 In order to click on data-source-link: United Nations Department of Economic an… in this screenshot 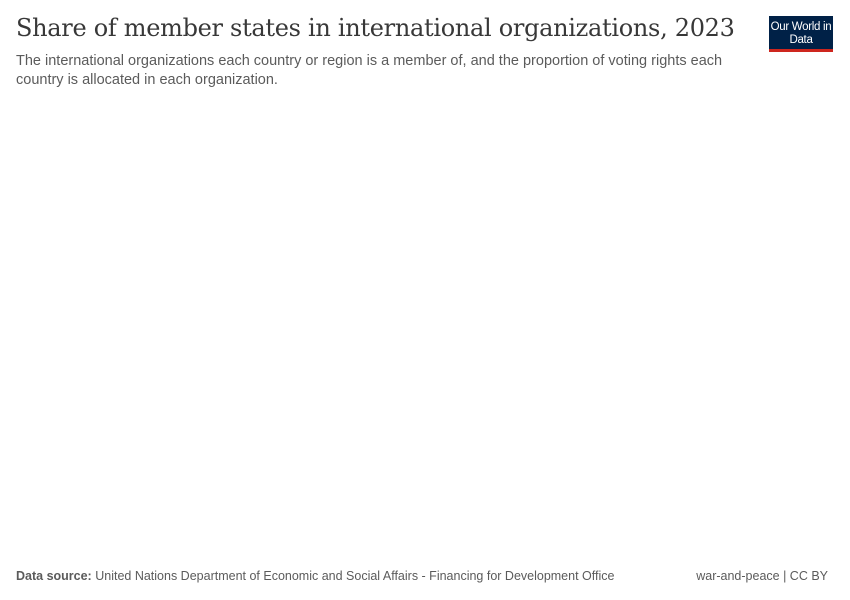, I will do `click(355, 576)`.